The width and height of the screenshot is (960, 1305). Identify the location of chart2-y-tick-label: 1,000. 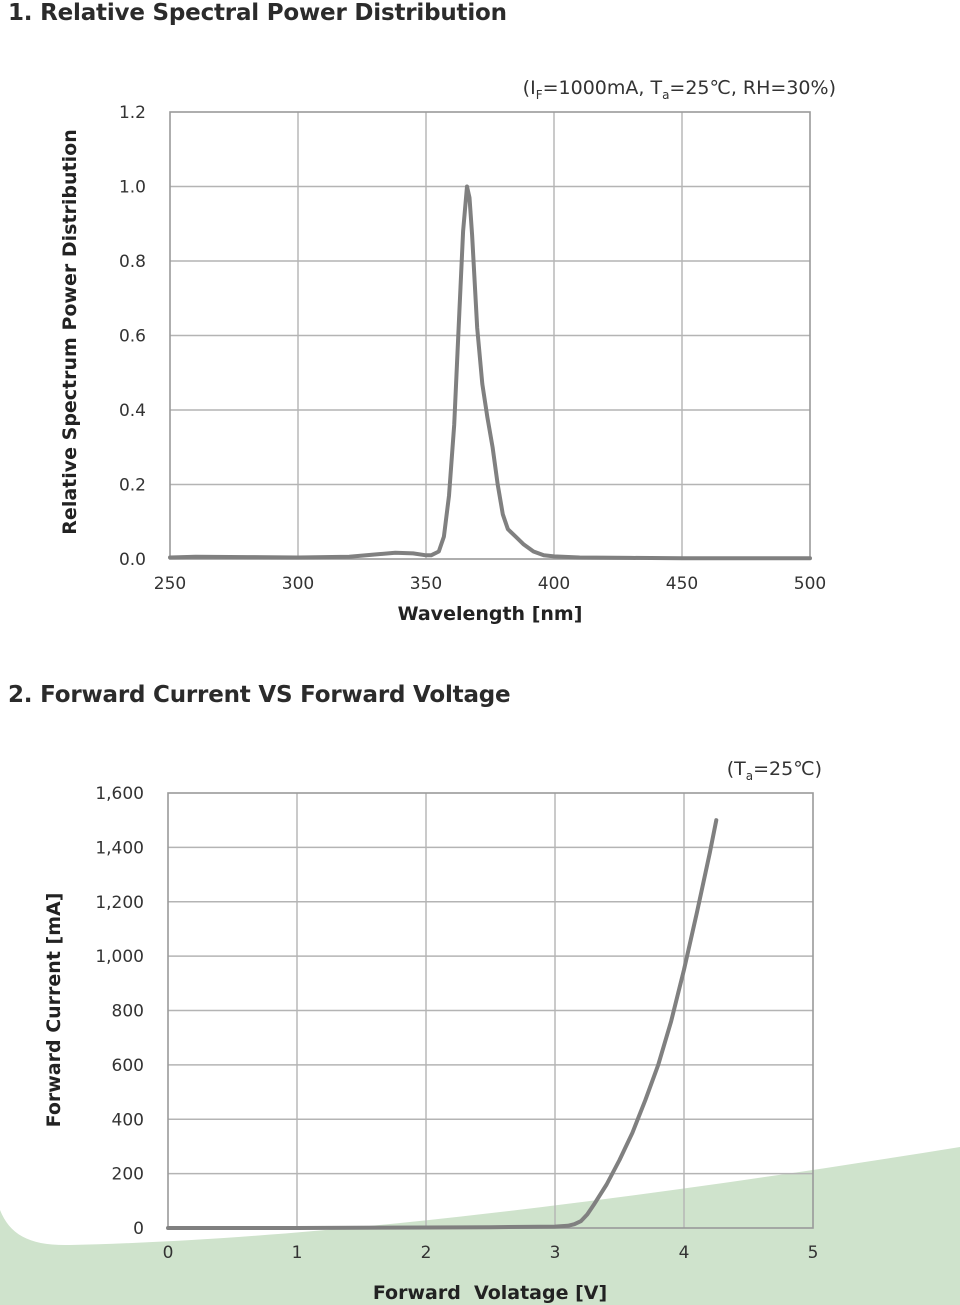
(119, 957).